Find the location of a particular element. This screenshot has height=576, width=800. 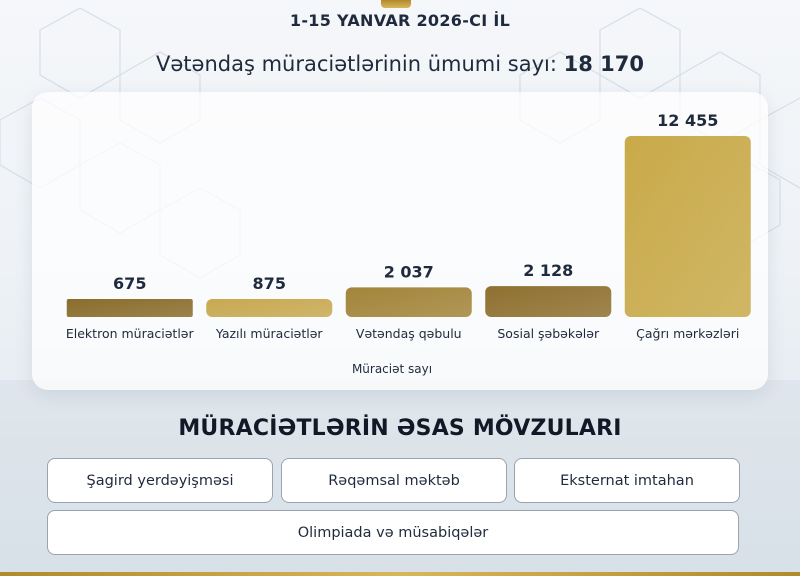

category-label-5: Çağrı mərkəzləri is located at coordinates (687, 333).